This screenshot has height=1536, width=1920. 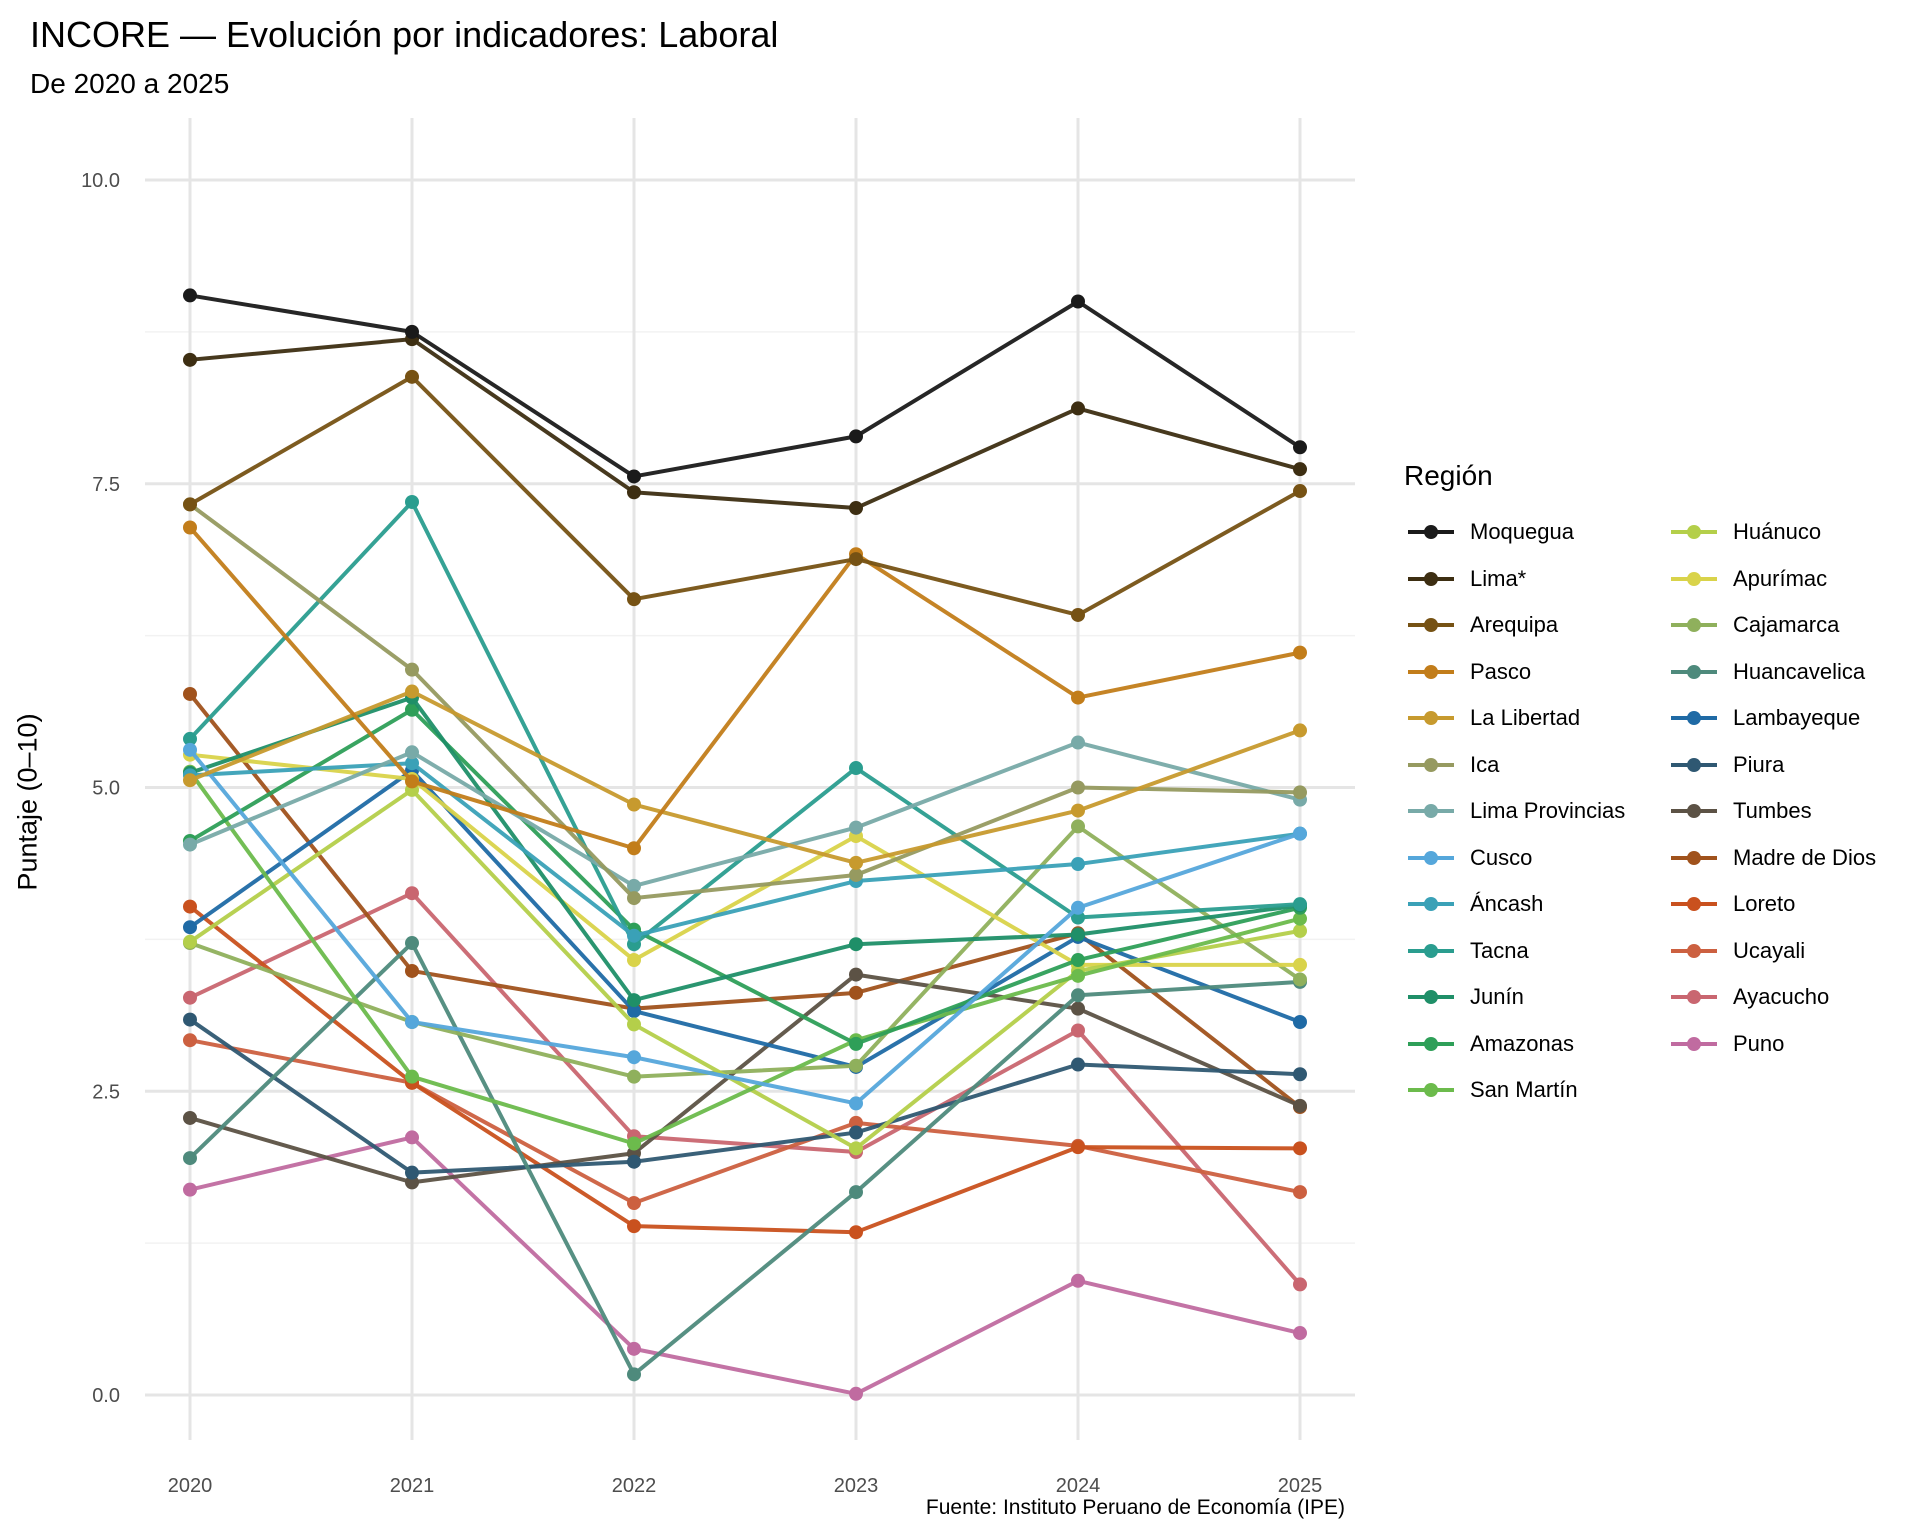 I want to click on y-tick-label: 0.0, so click(x=106, y=1396).